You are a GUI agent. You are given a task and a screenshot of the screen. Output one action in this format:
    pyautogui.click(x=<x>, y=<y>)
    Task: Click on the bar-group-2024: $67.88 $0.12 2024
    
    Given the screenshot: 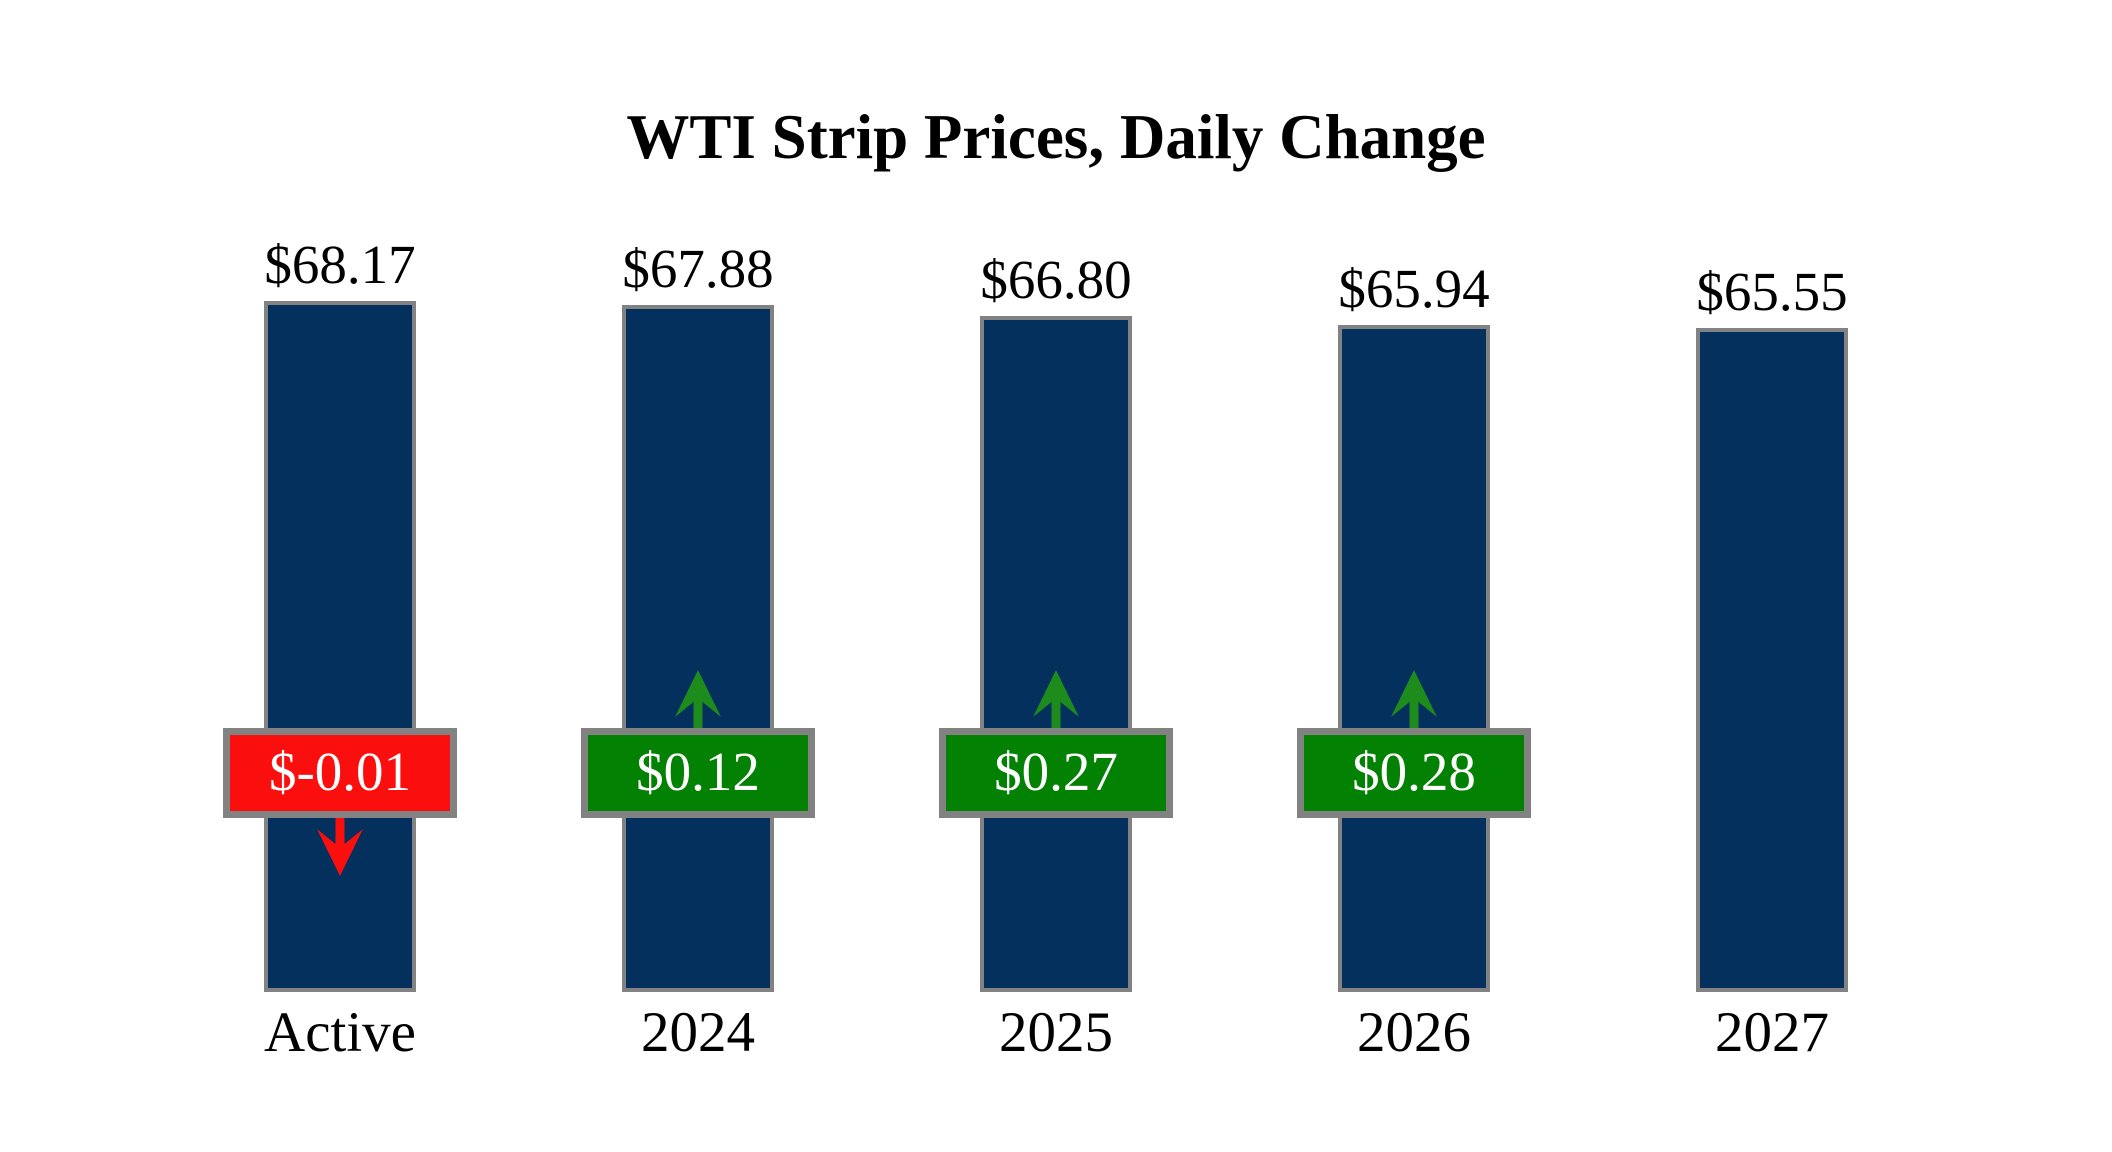 What is the action you would take?
    pyautogui.click(x=698, y=576)
    